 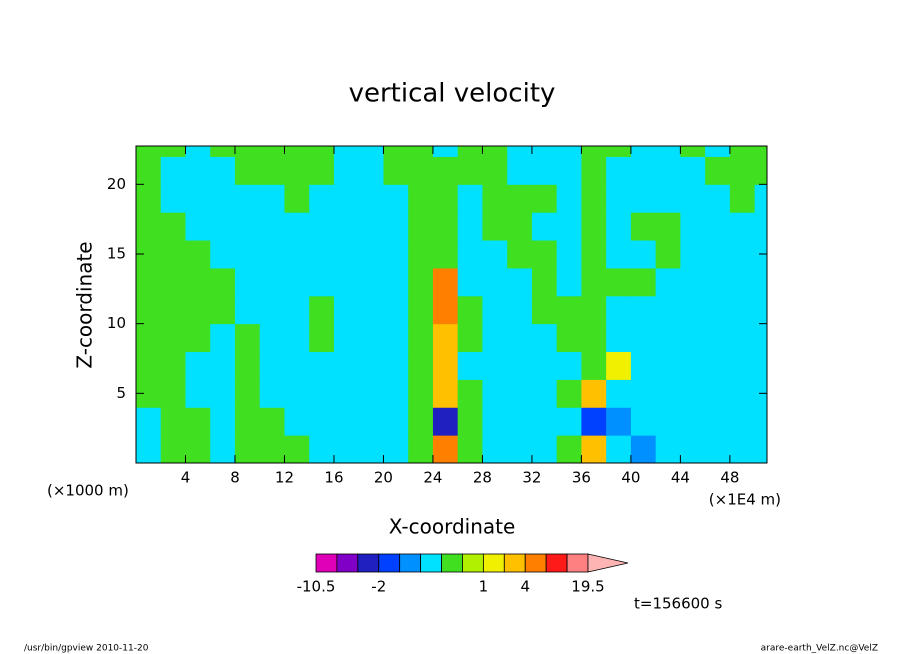 I want to click on x-tick-label: 48, so click(x=729, y=478).